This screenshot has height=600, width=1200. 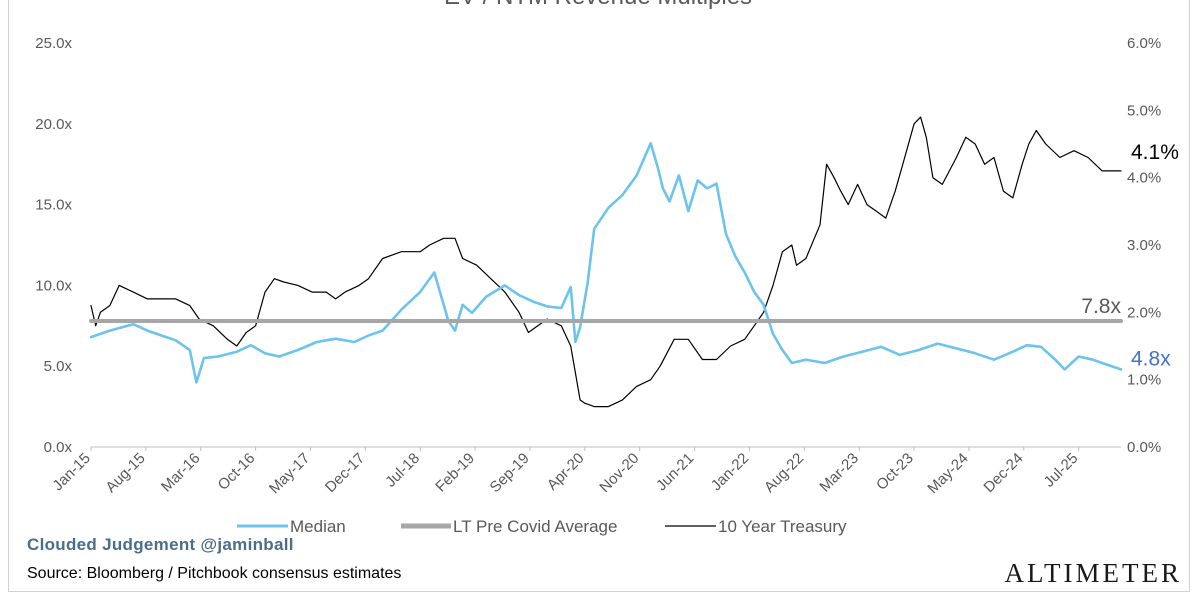 What do you see at coordinates (71, 472) in the screenshot?
I see `x-tick-label: Jan-15` at bounding box center [71, 472].